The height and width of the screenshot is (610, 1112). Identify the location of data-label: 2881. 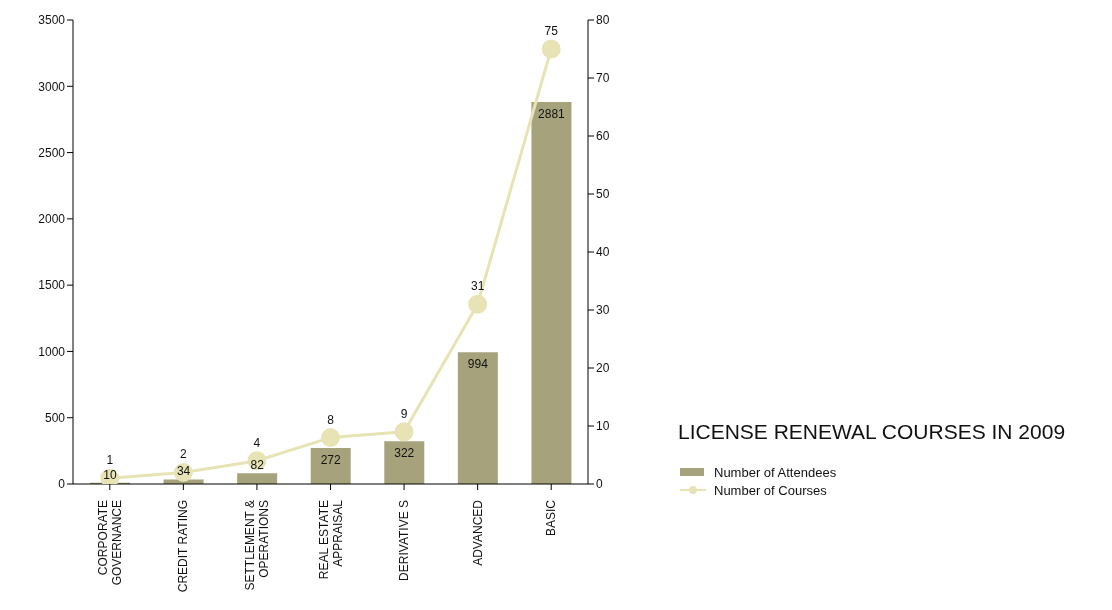
(552, 114).